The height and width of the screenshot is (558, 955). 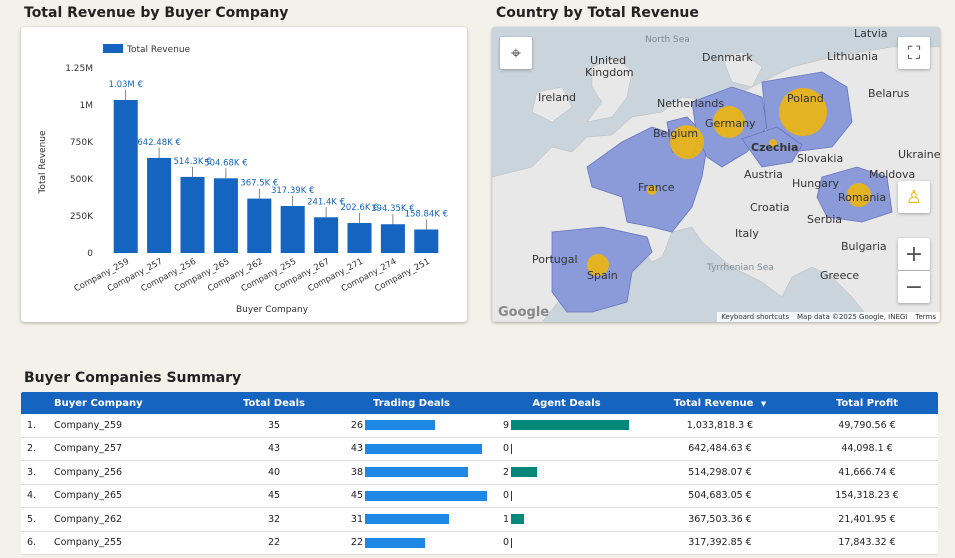 I want to click on x-axis-label: Buyer Company, so click(x=272, y=310).